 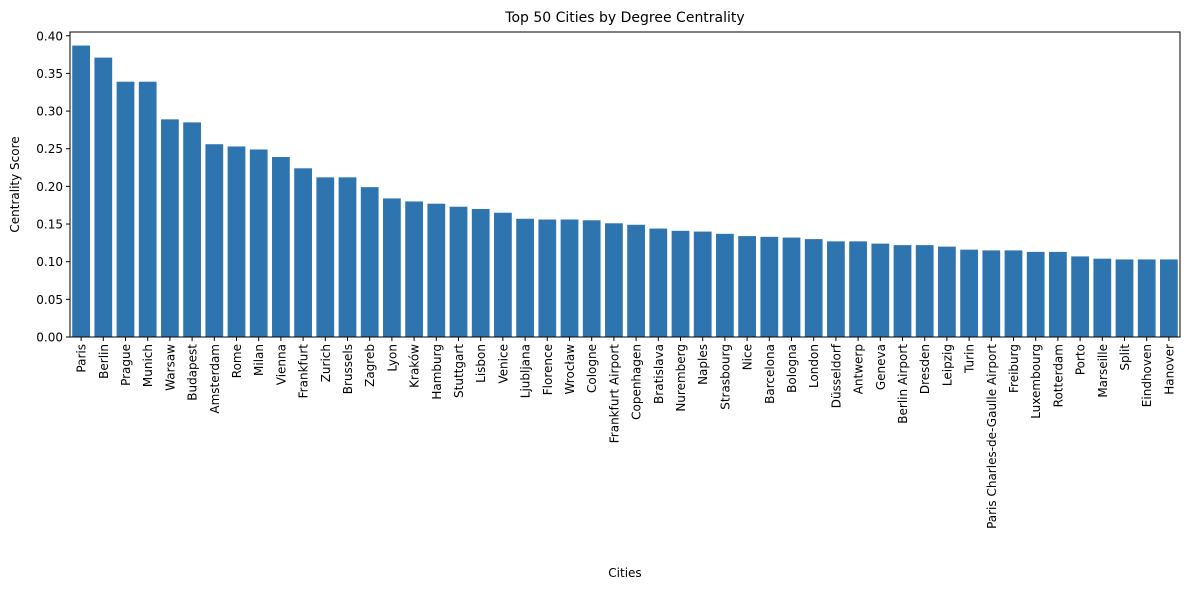 I want to click on x-tick-label-21: Florence, so click(x=548, y=369).